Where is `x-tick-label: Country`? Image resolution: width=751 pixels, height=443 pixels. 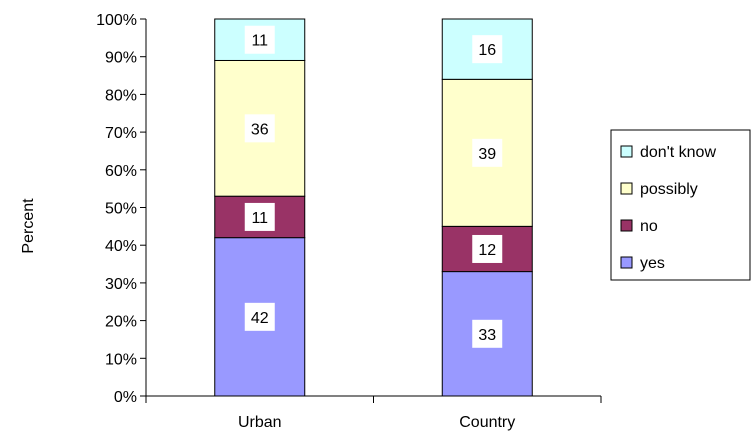 x-tick-label: Country is located at coordinates (487, 422).